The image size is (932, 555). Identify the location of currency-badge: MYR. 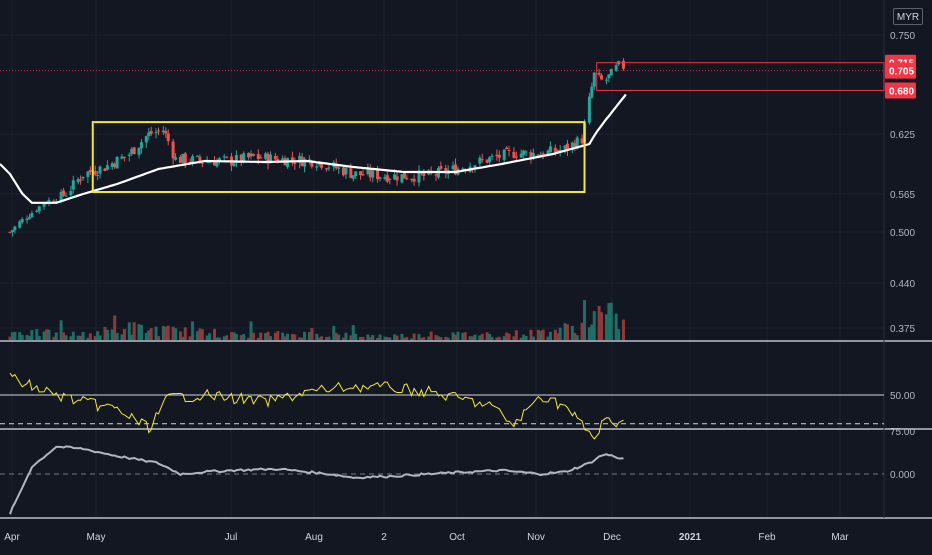
(908, 16).